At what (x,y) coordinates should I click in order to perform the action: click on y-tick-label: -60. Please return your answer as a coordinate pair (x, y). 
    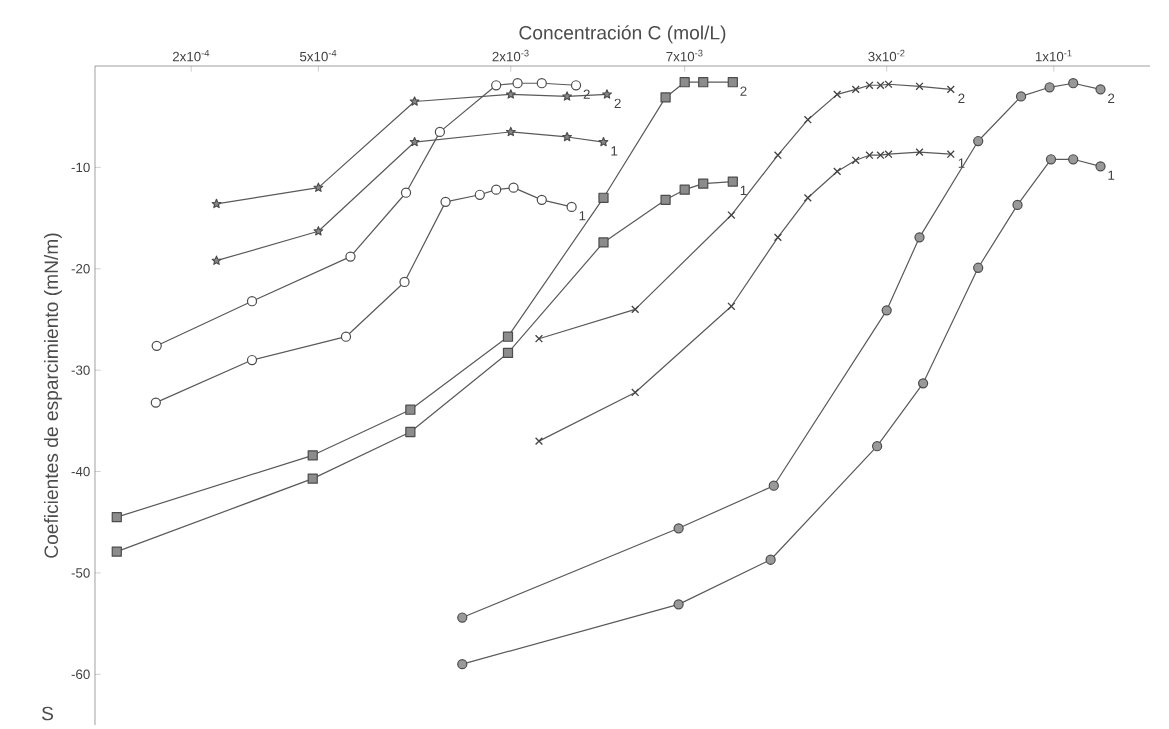
    Looking at the image, I should click on (80, 674).